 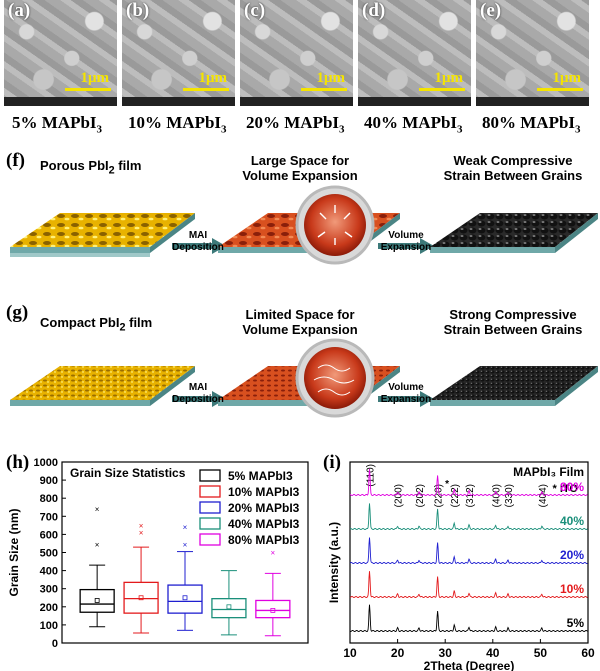 What do you see at coordinates (374, 10) in the screenshot?
I see `panel-letter: (d)` at bounding box center [374, 10].